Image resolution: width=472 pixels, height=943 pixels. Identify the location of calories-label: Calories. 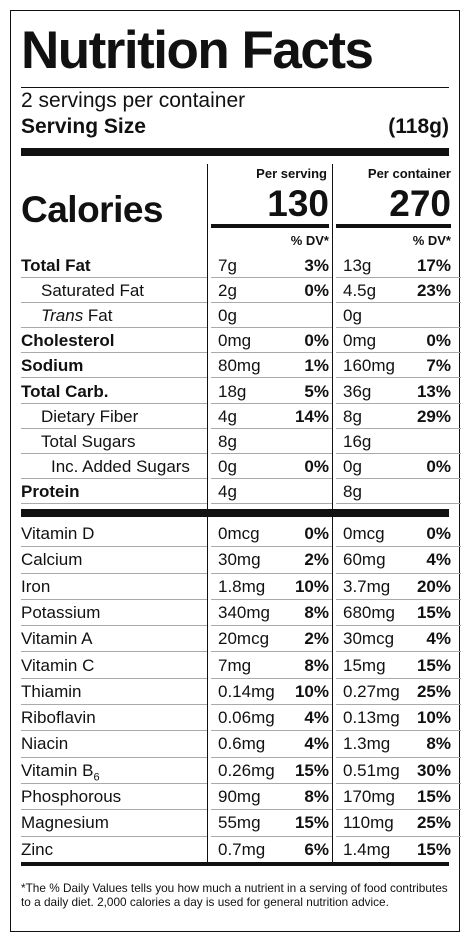
(92, 210).